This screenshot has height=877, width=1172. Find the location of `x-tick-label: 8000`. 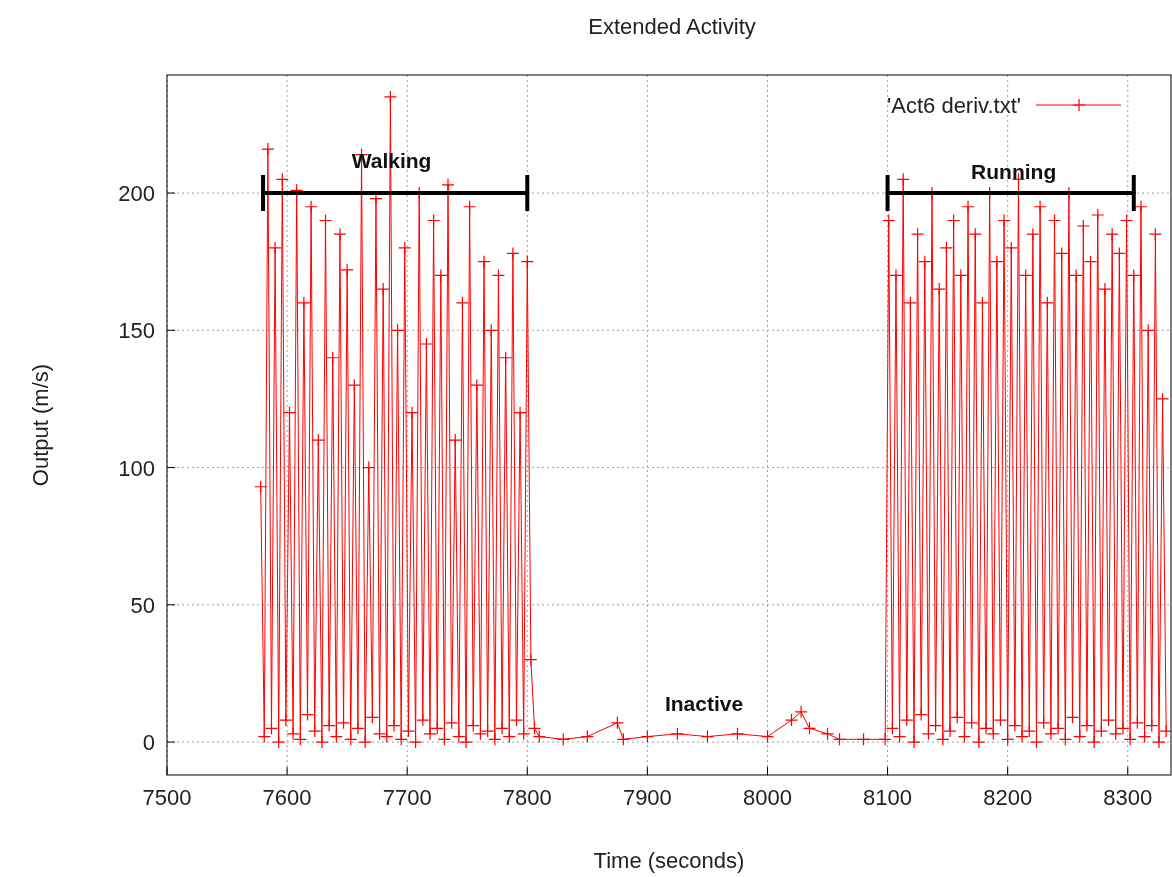

x-tick-label: 8000 is located at coordinates (767, 797).